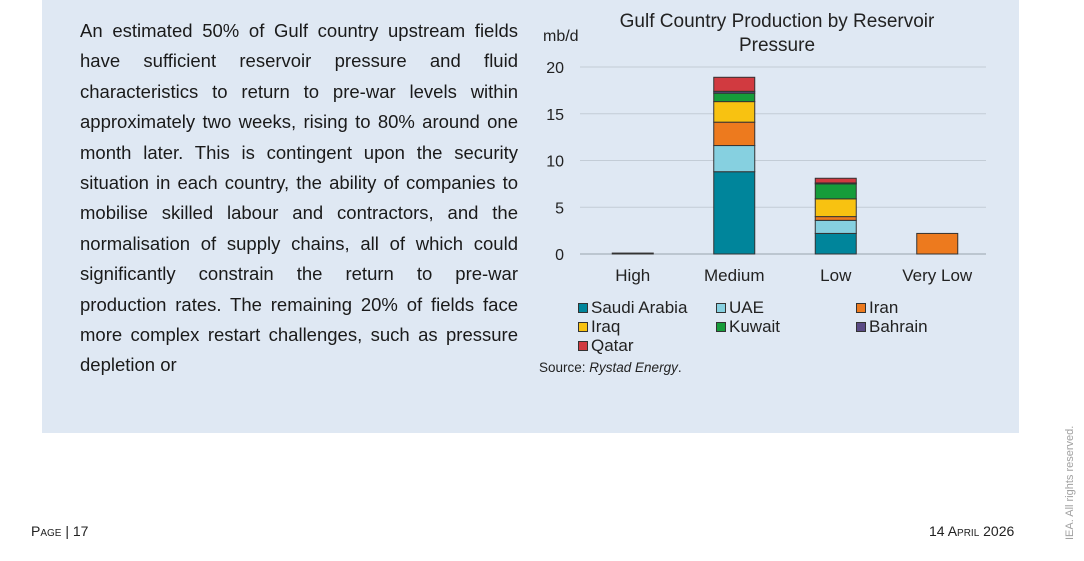 Image resolution: width=1084 pixels, height=561 pixels. Describe the element at coordinates (734, 159) in the screenshot. I see `bar-segment-uae-medium` at that location.